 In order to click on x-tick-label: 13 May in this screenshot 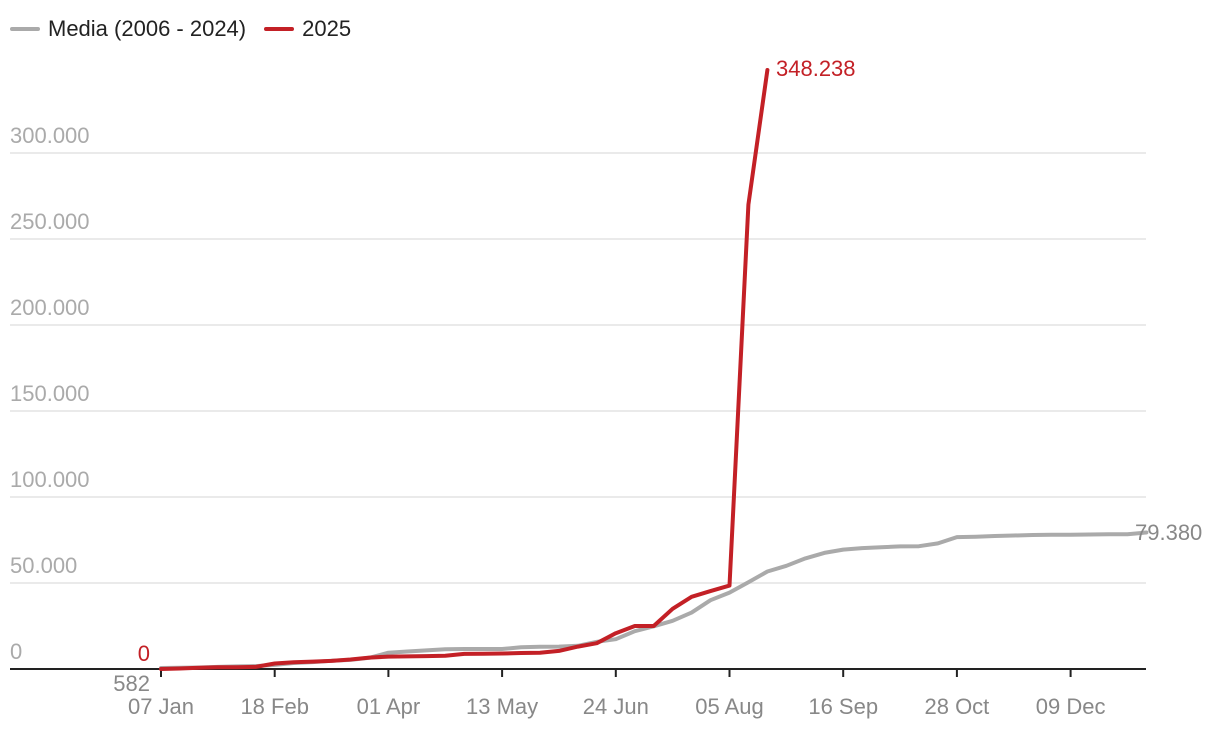, I will do `click(502, 706)`.